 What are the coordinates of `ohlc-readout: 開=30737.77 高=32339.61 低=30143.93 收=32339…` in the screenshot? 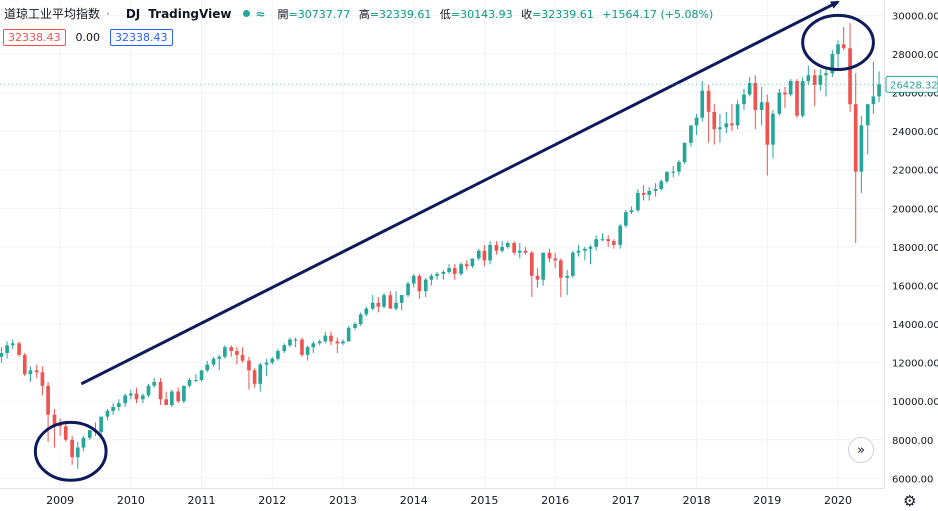 It's located at (497, 14).